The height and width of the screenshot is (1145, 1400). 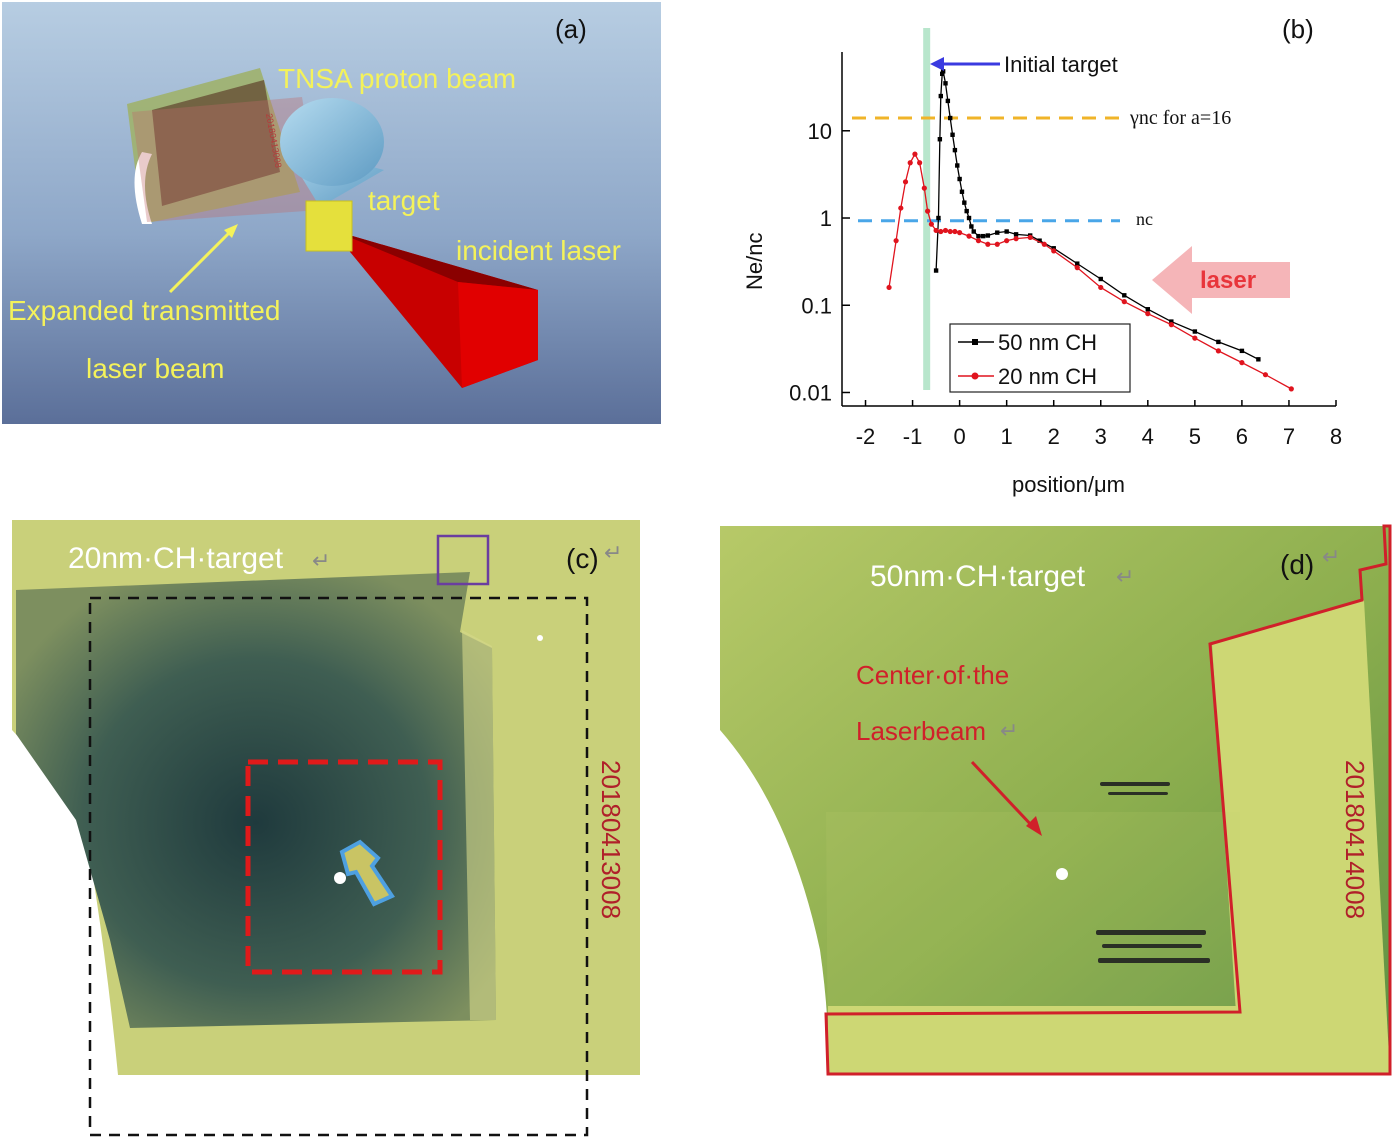 I want to click on panel-c-return-1: ↵, so click(x=321, y=560).